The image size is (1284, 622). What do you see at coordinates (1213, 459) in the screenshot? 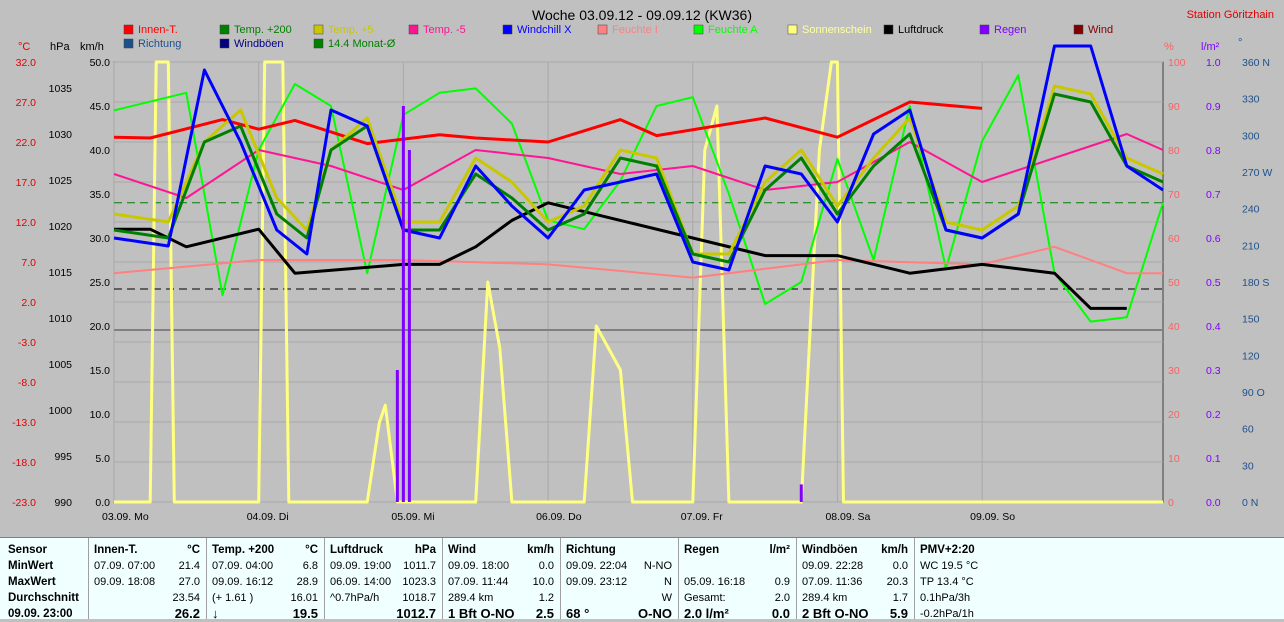
I see `rain-tick-label: 0.1` at bounding box center [1213, 459].